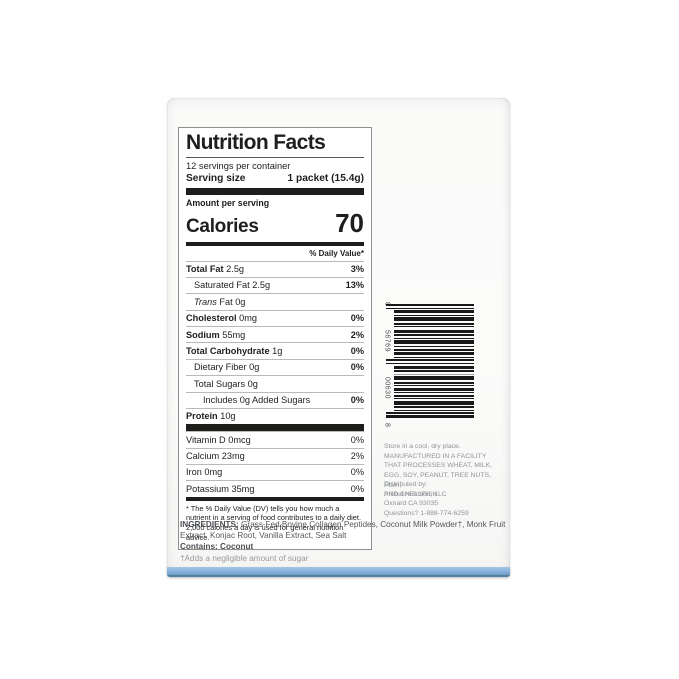 The width and height of the screenshot is (679, 679). I want to click on nutrient-row: Trans Fat 0g, so click(275, 301).